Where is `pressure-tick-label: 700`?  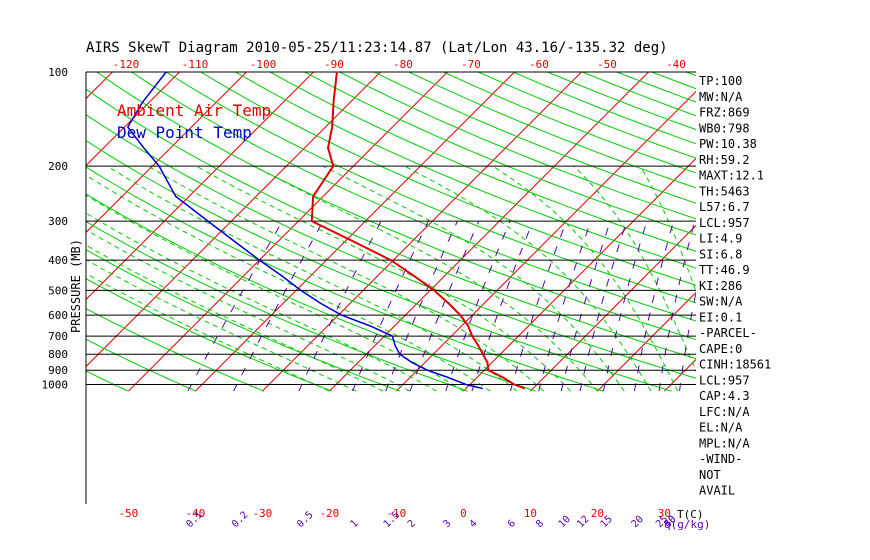 pressure-tick-label: 700 is located at coordinates (58, 336).